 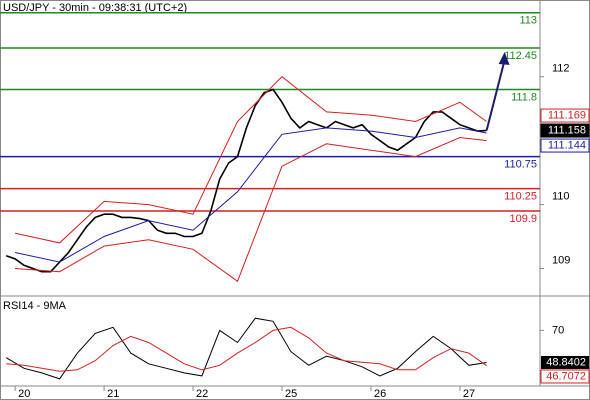 I want to click on rsi-title: RSI14 - 9MA, so click(x=35, y=306).